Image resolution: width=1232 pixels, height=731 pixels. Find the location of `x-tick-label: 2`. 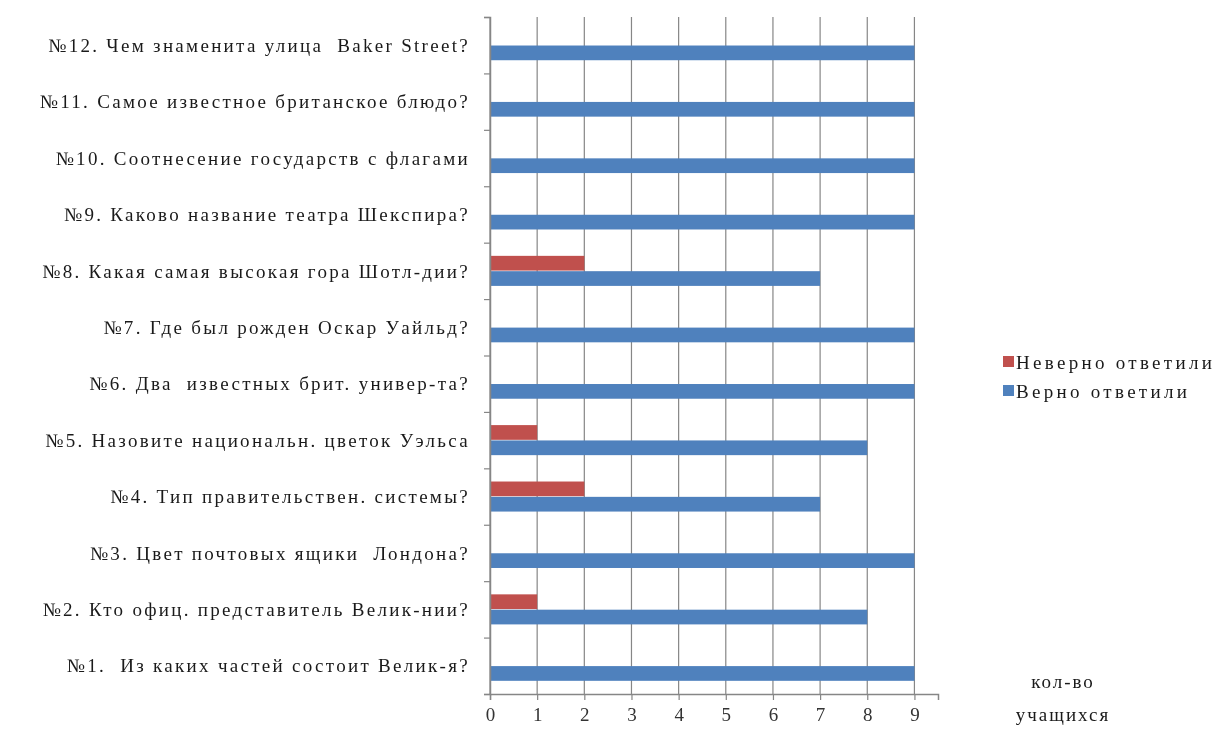

x-tick-label: 2 is located at coordinates (585, 715).